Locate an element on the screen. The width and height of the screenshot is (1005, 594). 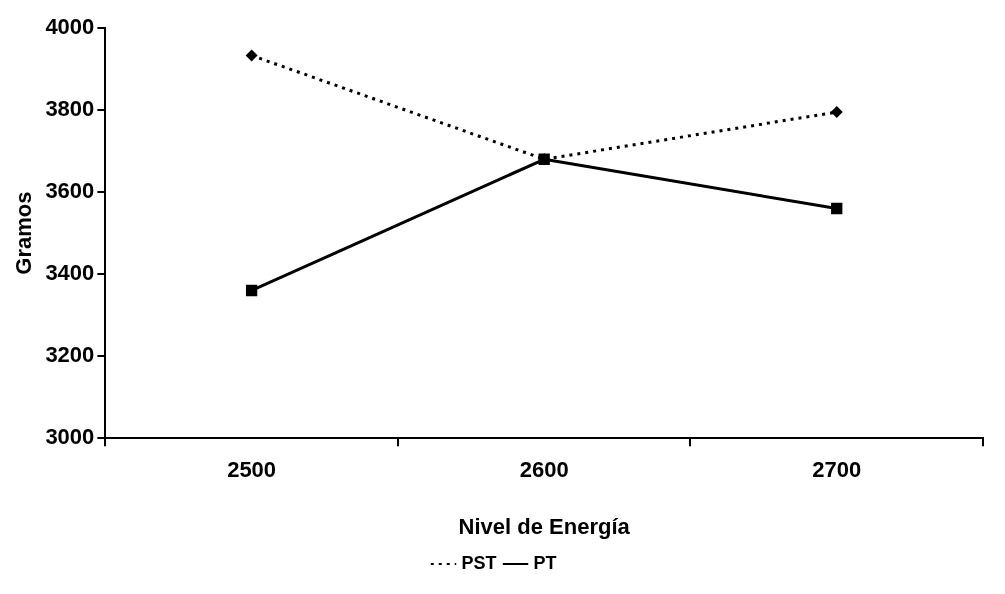
x-tick-label: 2700 is located at coordinates (837, 470).